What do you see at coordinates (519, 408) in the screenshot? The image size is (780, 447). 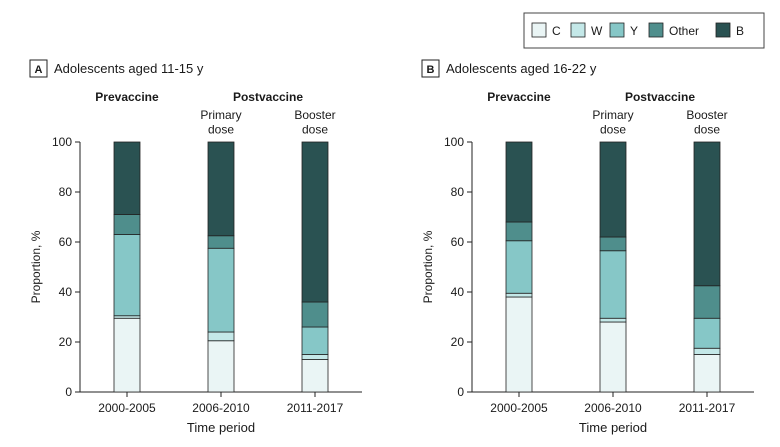 I see `panel-b-x-tick-label: 2000-2005` at bounding box center [519, 408].